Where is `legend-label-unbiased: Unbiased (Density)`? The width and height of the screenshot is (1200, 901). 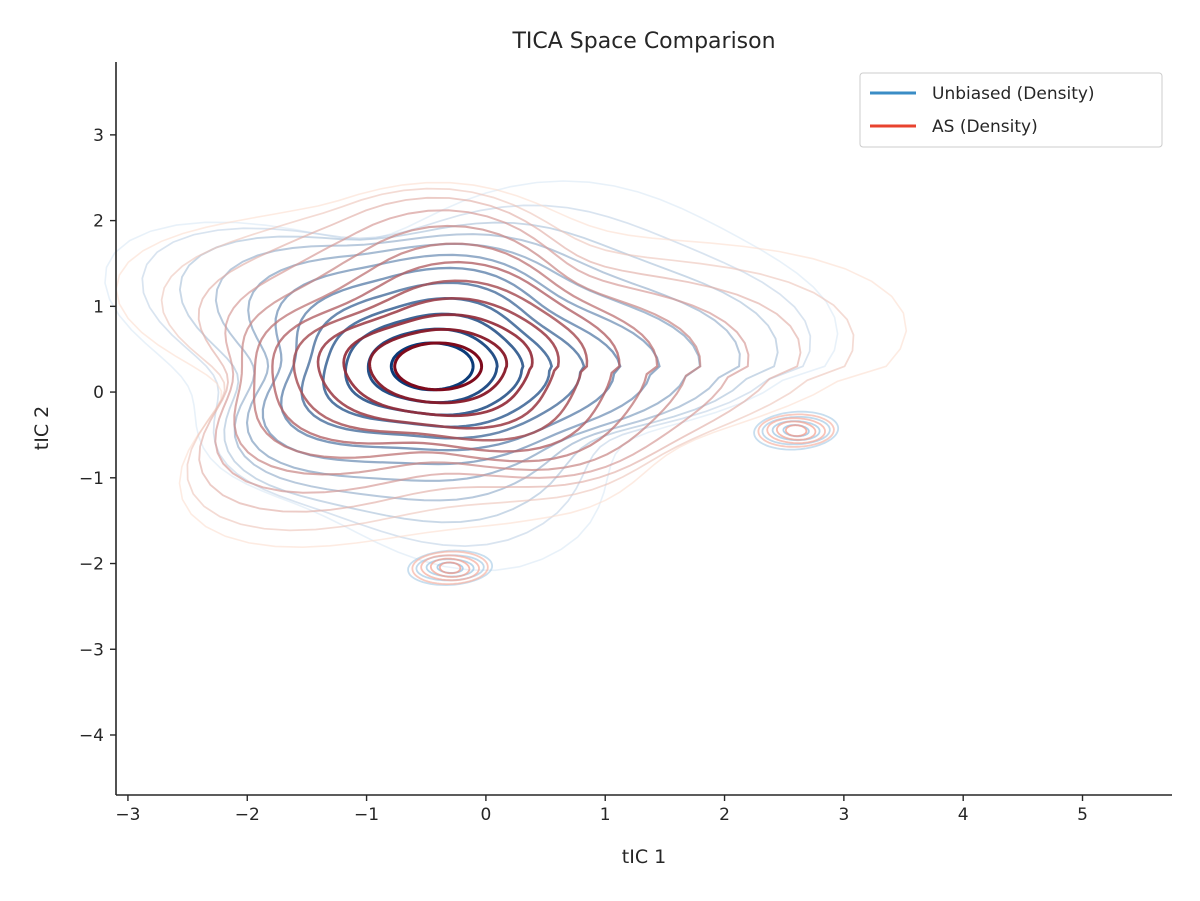 legend-label-unbiased: Unbiased (Density) is located at coordinates (1013, 94).